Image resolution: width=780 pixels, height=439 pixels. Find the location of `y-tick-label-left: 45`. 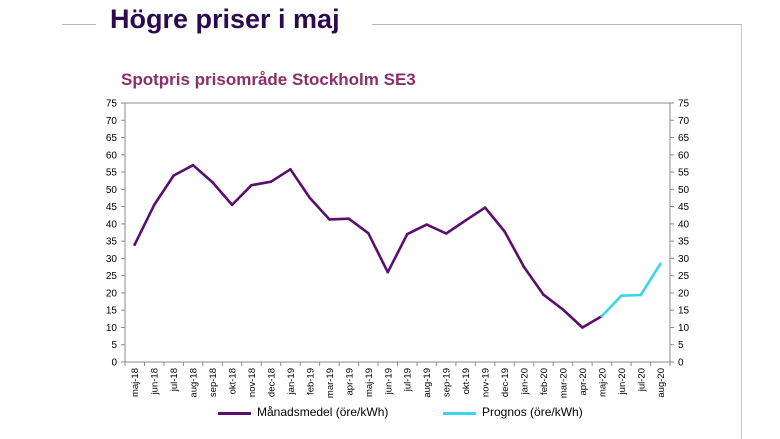

y-tick-label-left: 45 is located at coordinates (112, 207).